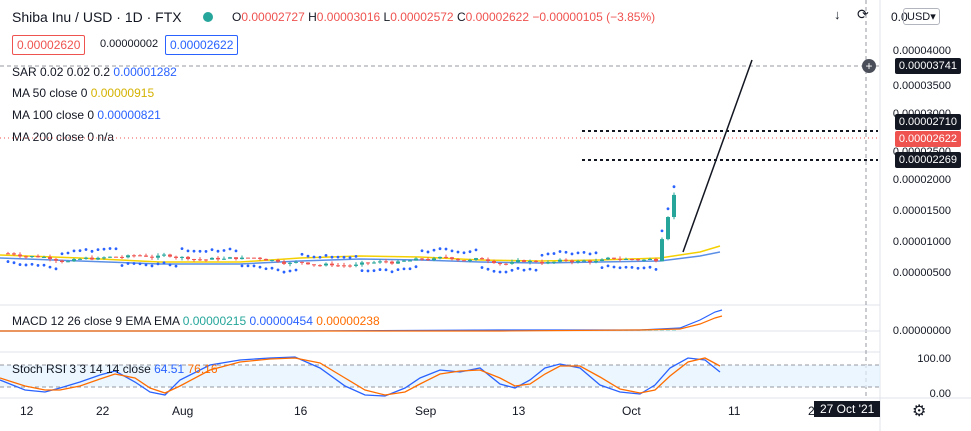 The height and width of the screenshot is (431, 971). Describe the element at coordinates (921, 331) in the screenshot. I see `macd-axis-tick: 0.00000000` at that location.